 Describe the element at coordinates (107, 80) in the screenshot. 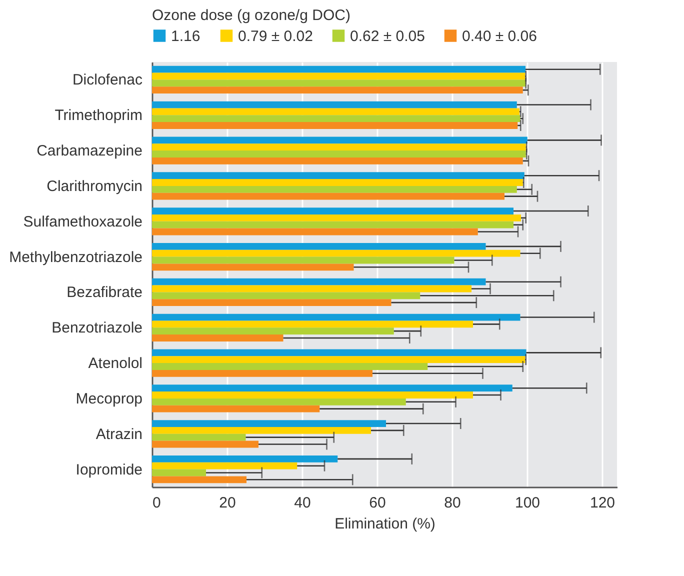

I see `y-tick-label: Diclofenac` at that location.